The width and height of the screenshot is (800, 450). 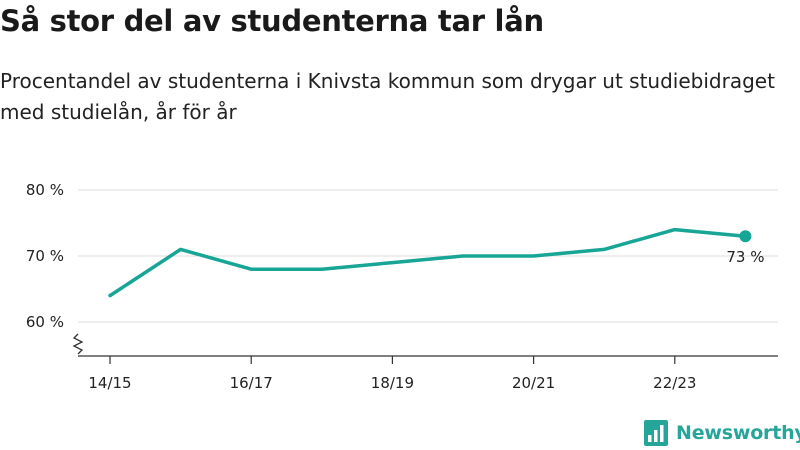 I want to click on y-tick-label: 70 %, so click(x=45, y=256).